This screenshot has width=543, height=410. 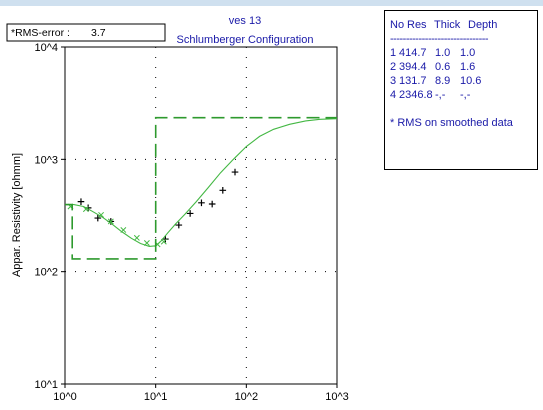 What do you see at coordinates (245, 21) in the screenshot?
I see `chart-title: ves 13` at bounding box center [245, 21].